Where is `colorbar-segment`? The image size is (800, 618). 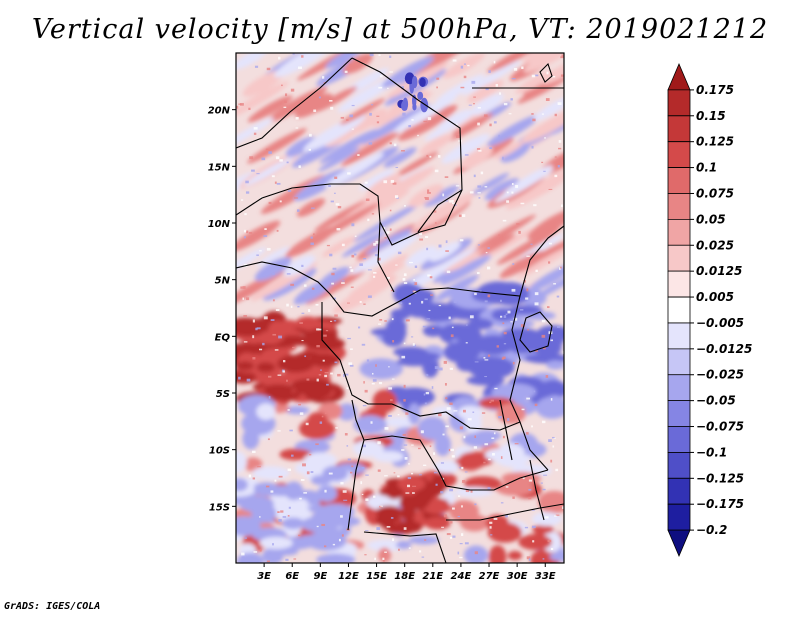
colorbar-segment is located at coordinates (679, 362).